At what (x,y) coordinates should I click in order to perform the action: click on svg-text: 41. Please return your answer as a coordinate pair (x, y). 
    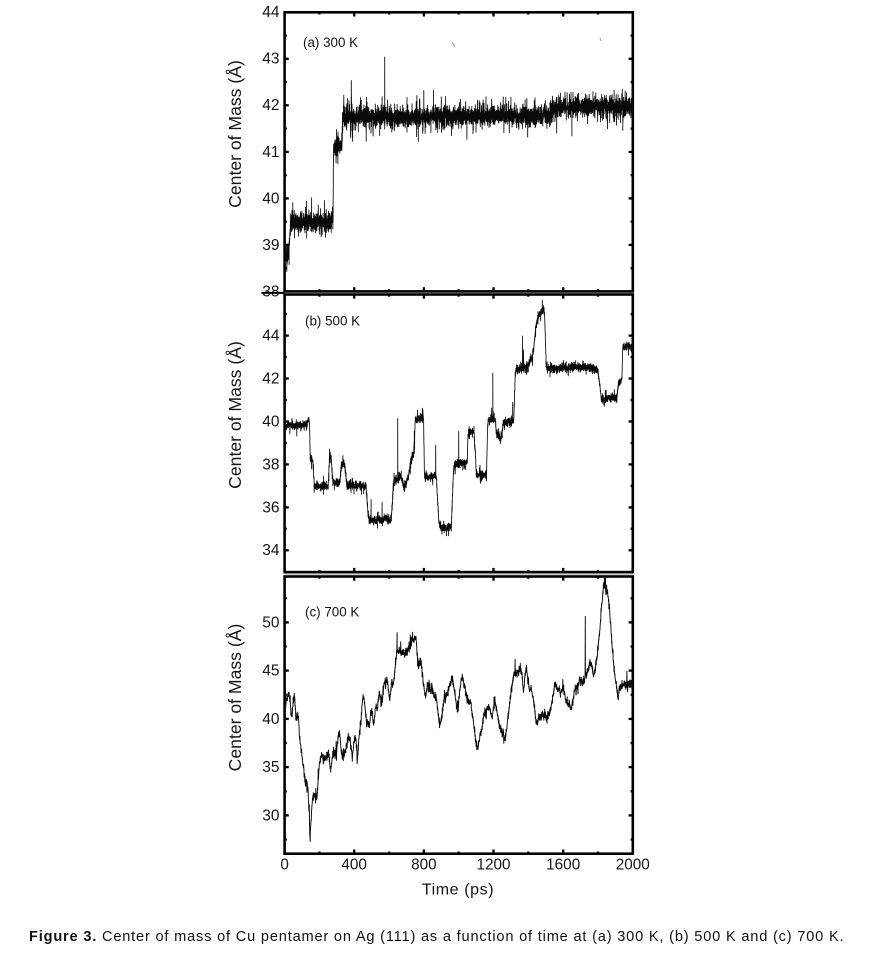
    Looking at the image, I should click on (270, 152).